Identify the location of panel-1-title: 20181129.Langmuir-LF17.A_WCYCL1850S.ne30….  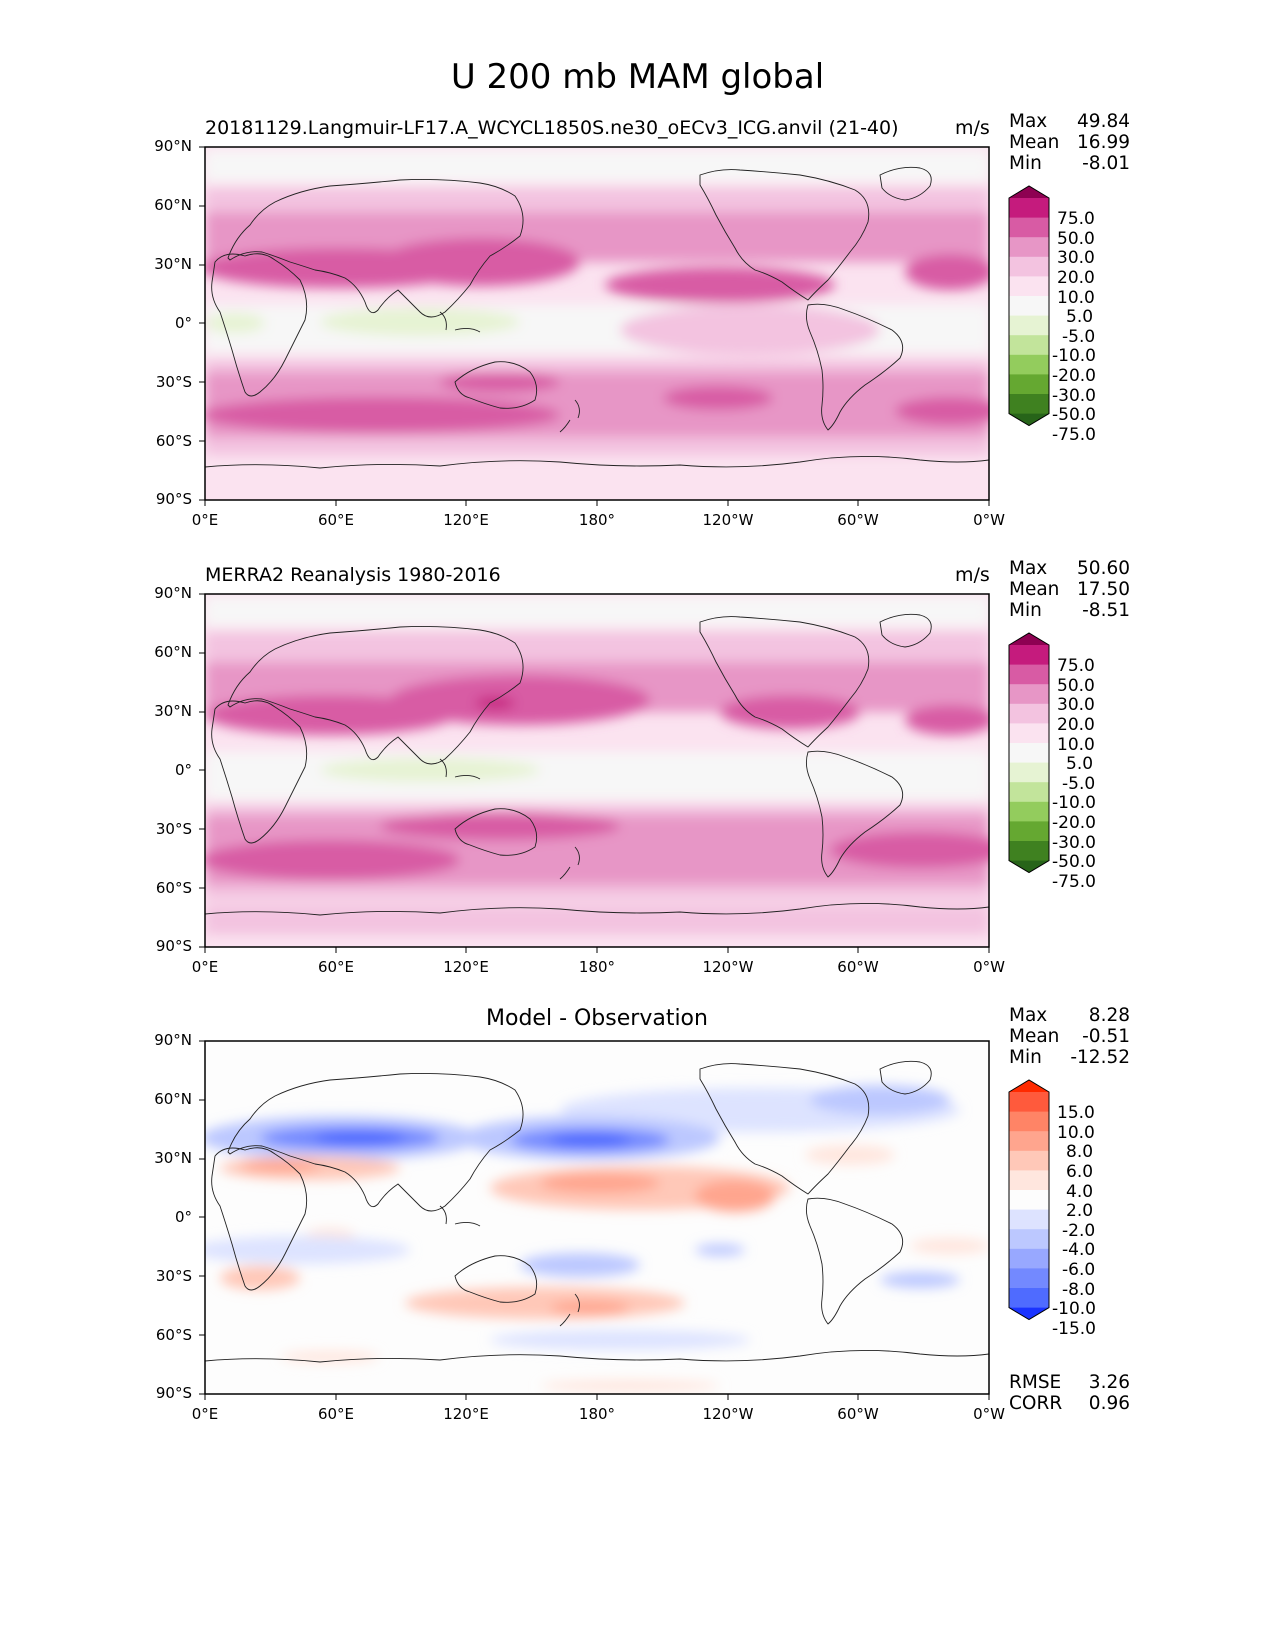
(552, 128).